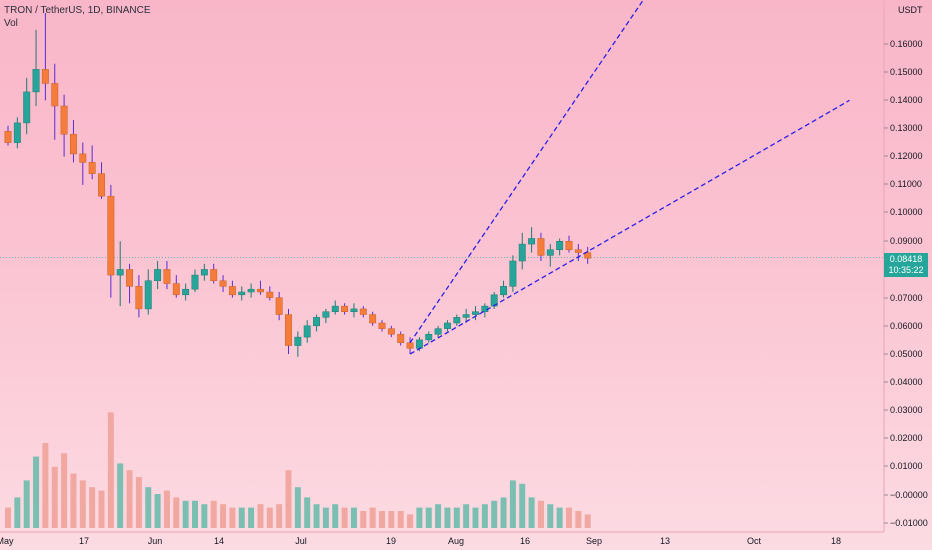 The height and width of the screenshot is (550, 932). What do you see at coordinates (906, 184) in the screenshot?
I see `y-tick-label: 0.11000` at bounding box center [906, 184].